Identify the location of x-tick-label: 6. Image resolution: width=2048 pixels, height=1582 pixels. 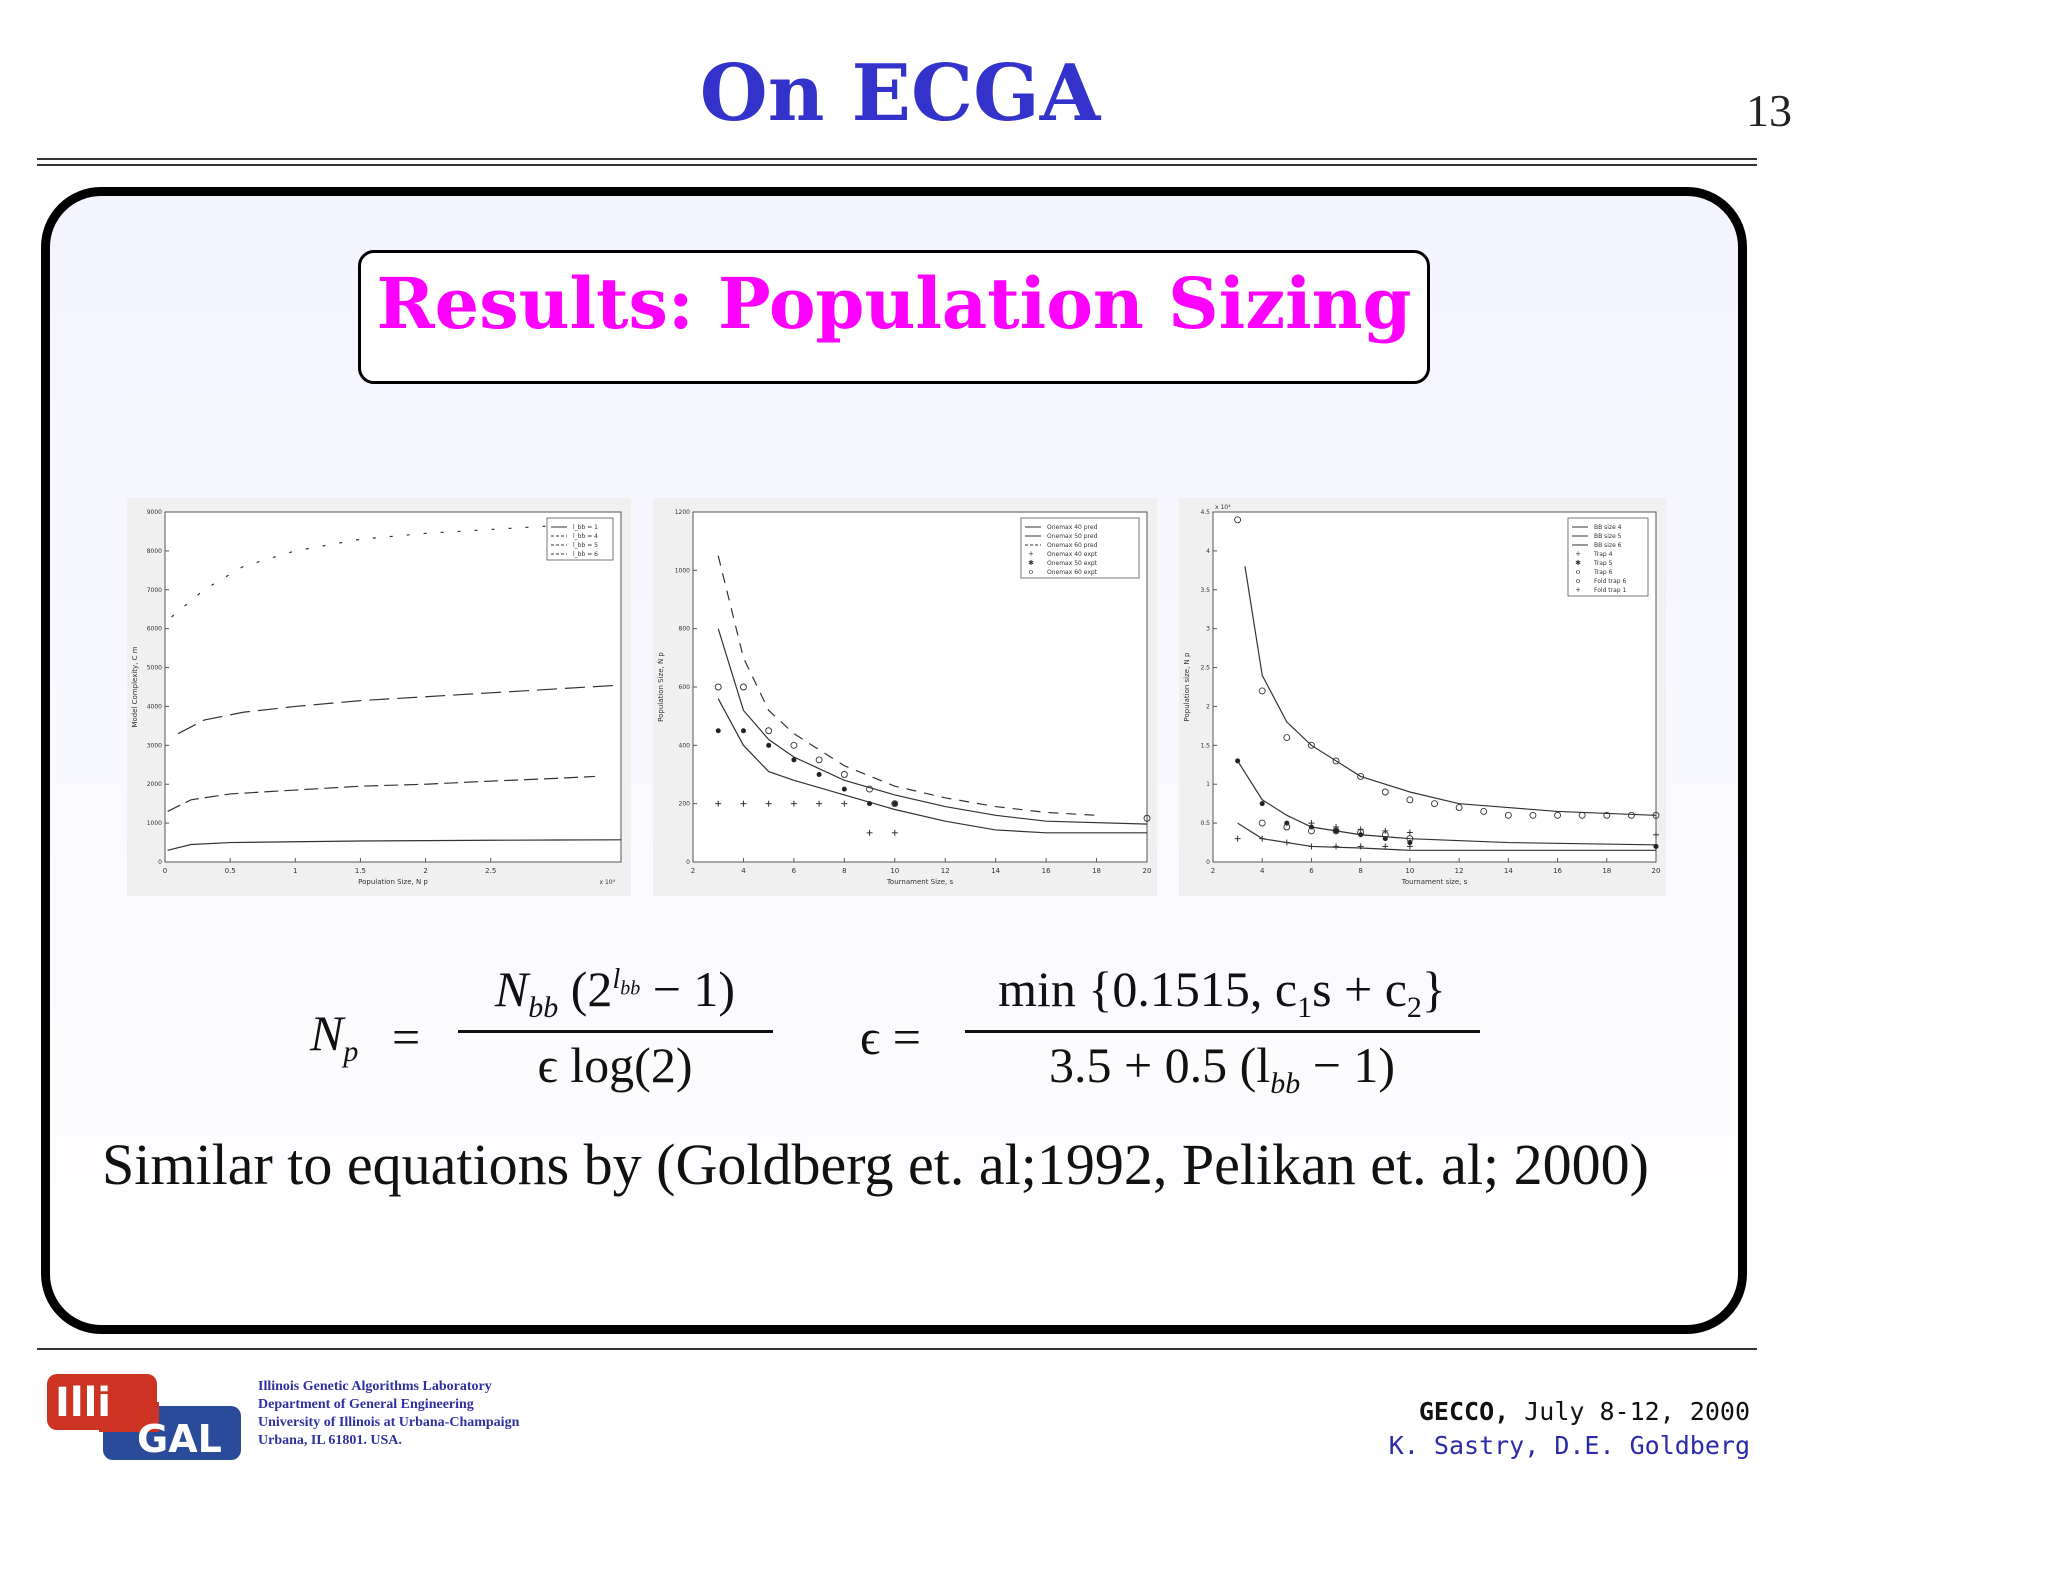
(794, 871).